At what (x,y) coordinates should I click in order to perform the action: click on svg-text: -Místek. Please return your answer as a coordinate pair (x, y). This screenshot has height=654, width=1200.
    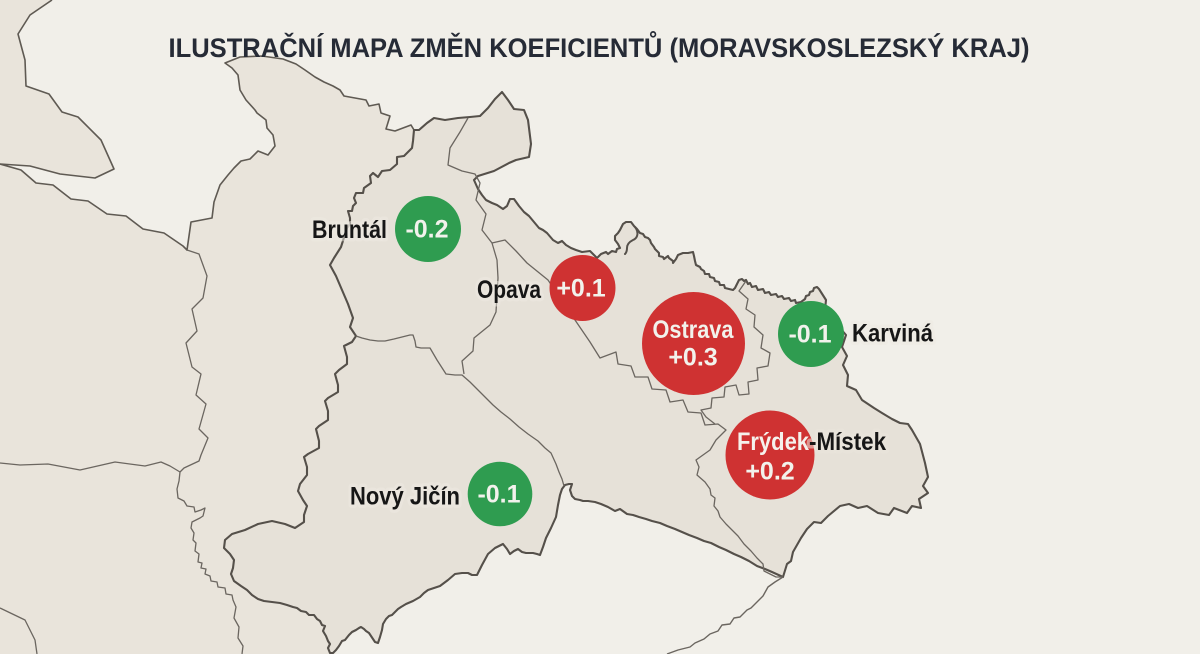
    Looking at the image, I should click on (847, 442).